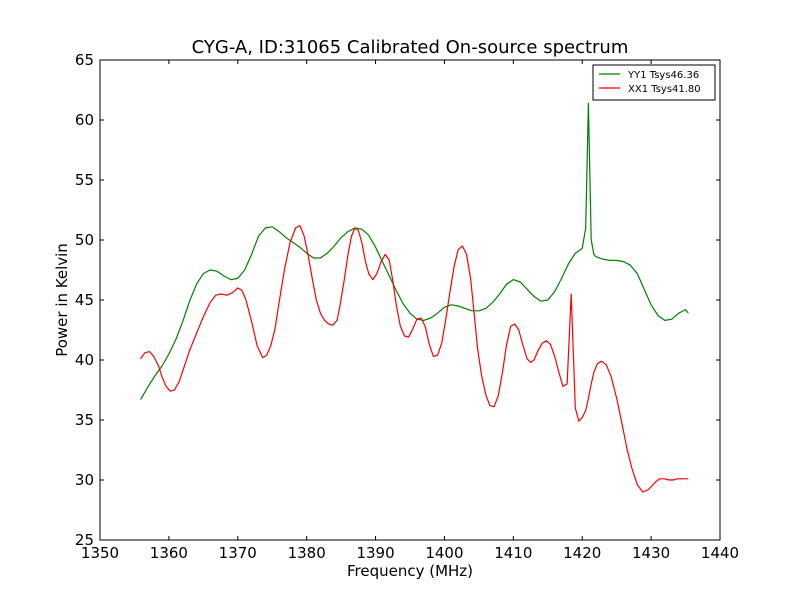  What do you see at coordinates (307, 553) in the screenshot?
I see `x-tick-label: 1380` at bounding box center [307, 553].